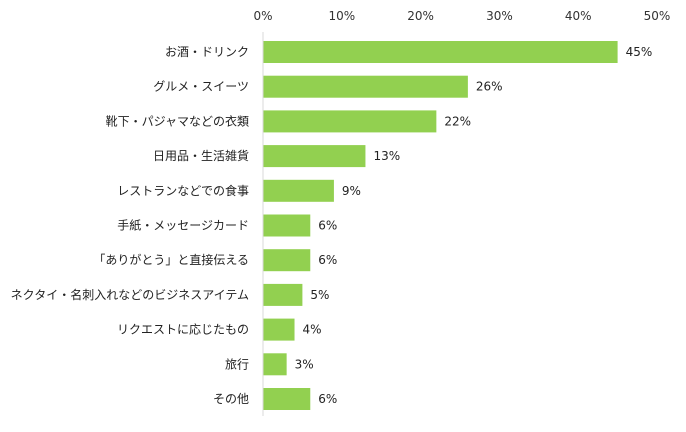 This screenshot has width=686, height=432. What do you see at coordinates (499, 16) in the screenshot?
I see `x-tick-label: 30%` at bounding box center [499, 16].